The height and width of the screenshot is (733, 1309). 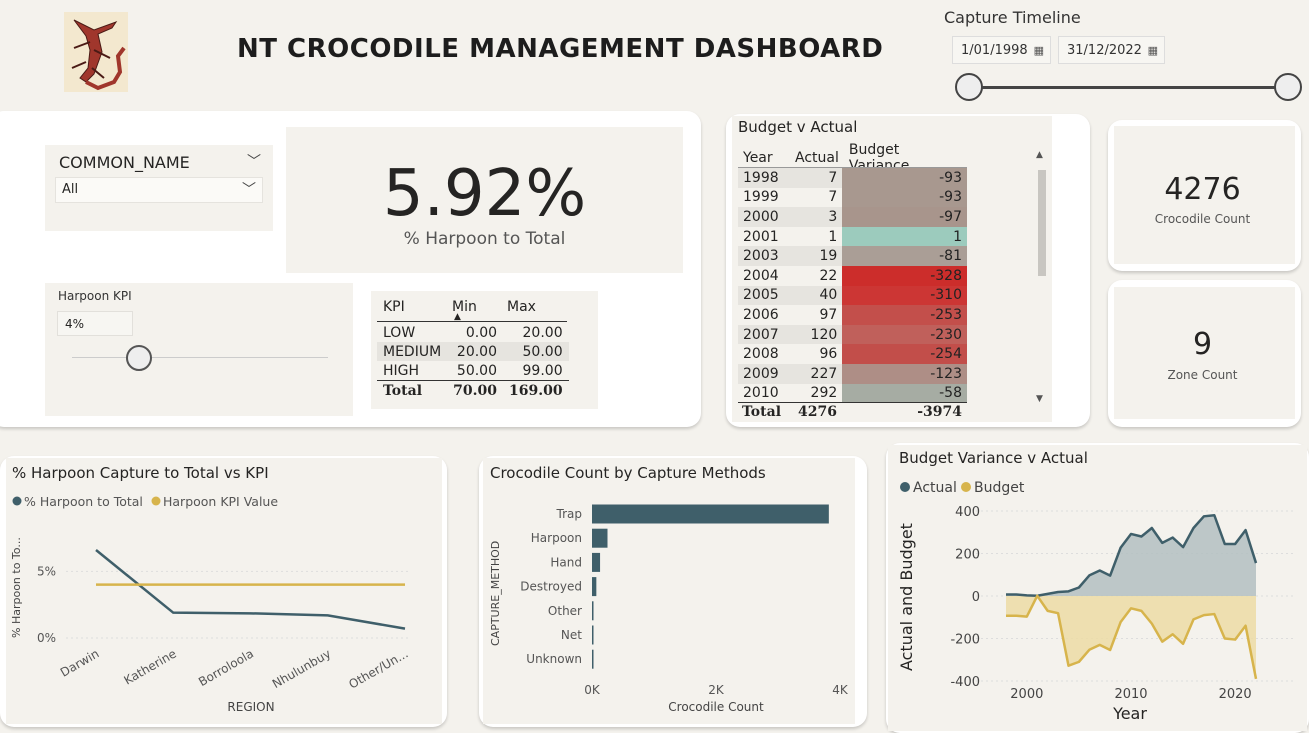 I want to click on bar-harpoon, so click(x=600, y=538).